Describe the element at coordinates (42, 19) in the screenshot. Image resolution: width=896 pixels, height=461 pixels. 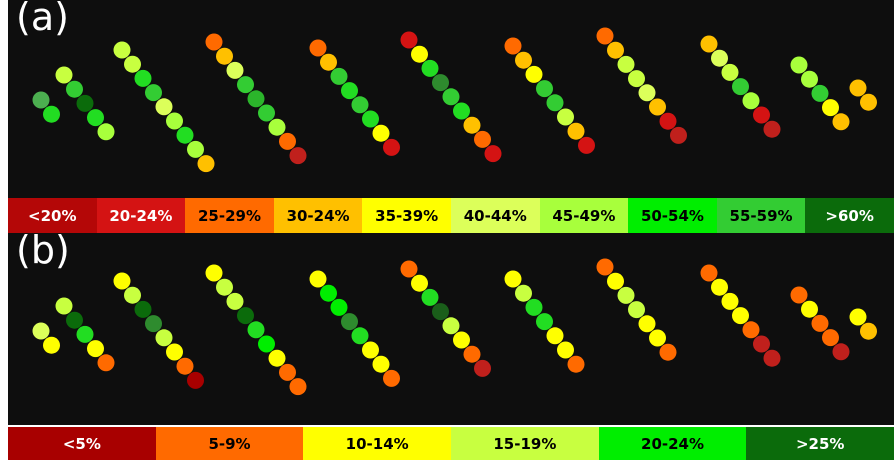
I see `panel-label-a: (a)` at that location.